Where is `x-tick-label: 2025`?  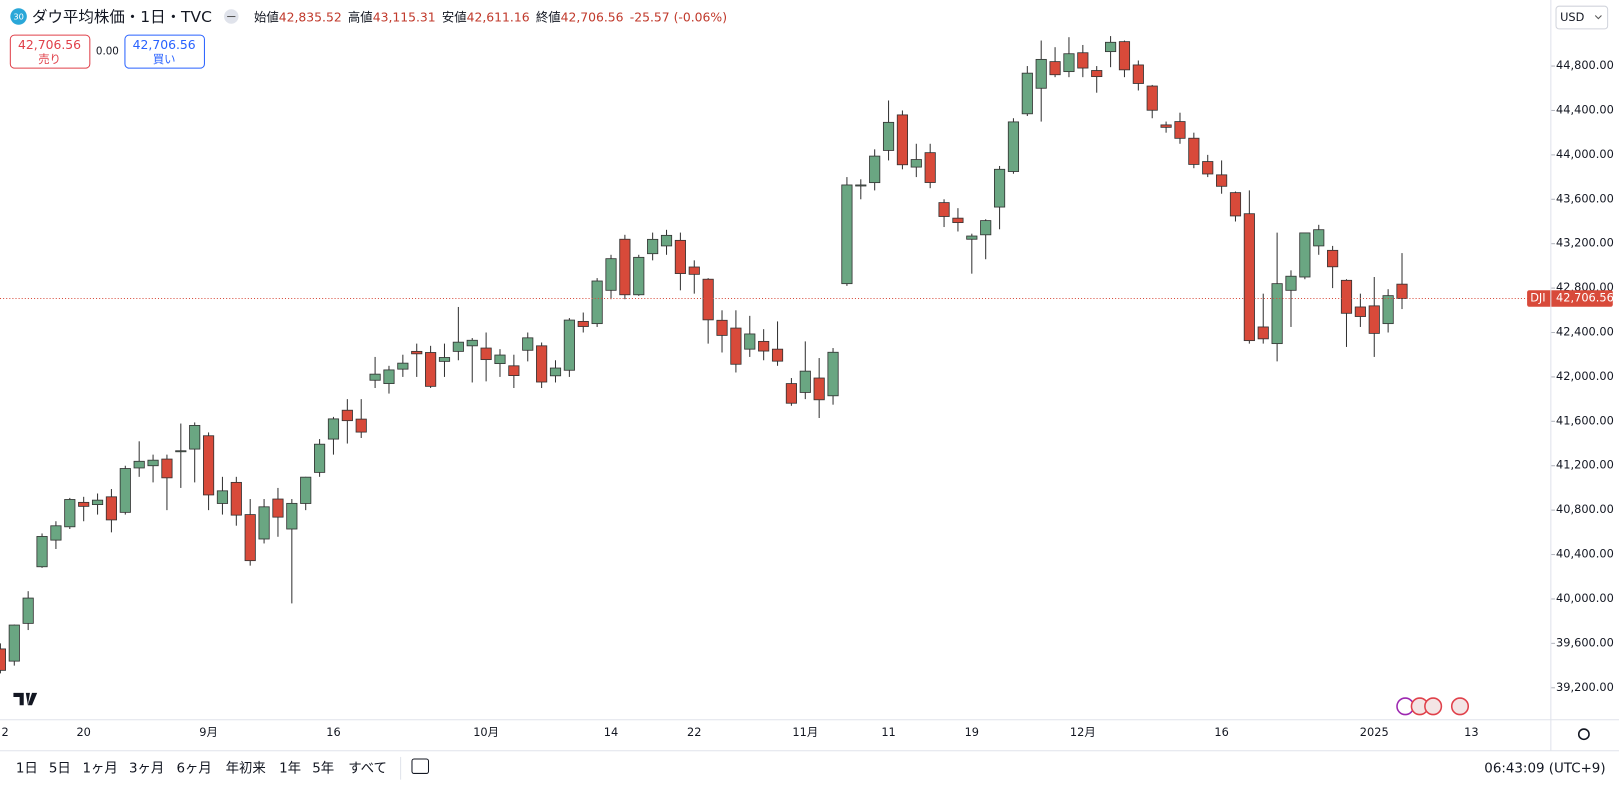 x-tick-label: 2025 is located at coordinates (1374, 732).